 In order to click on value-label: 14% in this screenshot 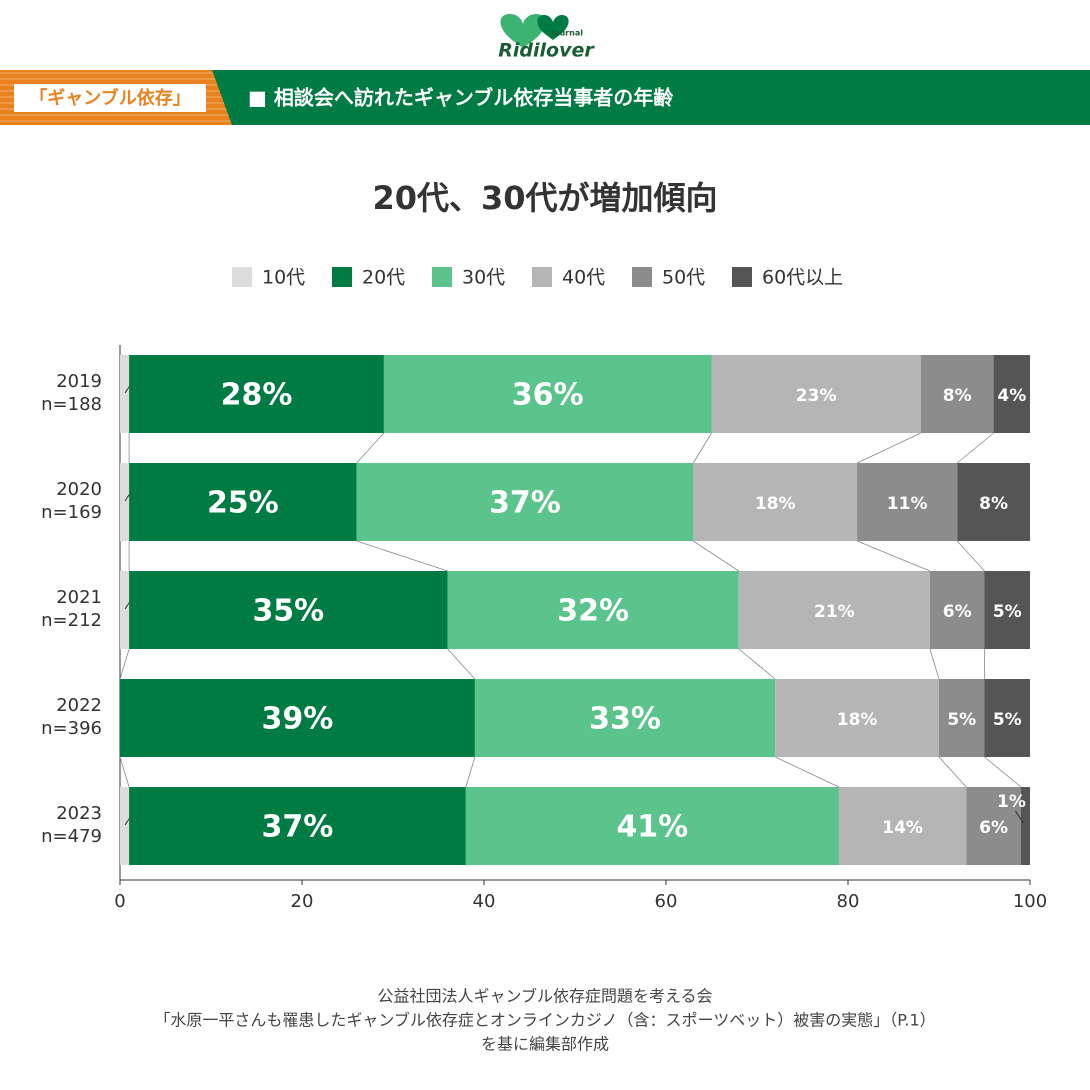, I will do `click(902, 828)`.